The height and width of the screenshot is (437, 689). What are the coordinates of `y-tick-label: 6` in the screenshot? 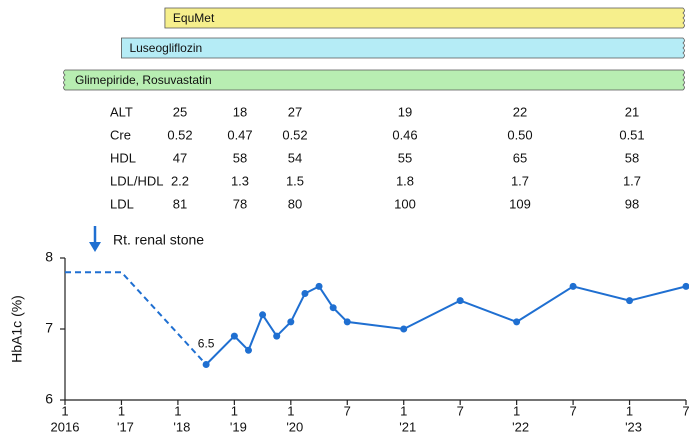 It's located at (49, 399).